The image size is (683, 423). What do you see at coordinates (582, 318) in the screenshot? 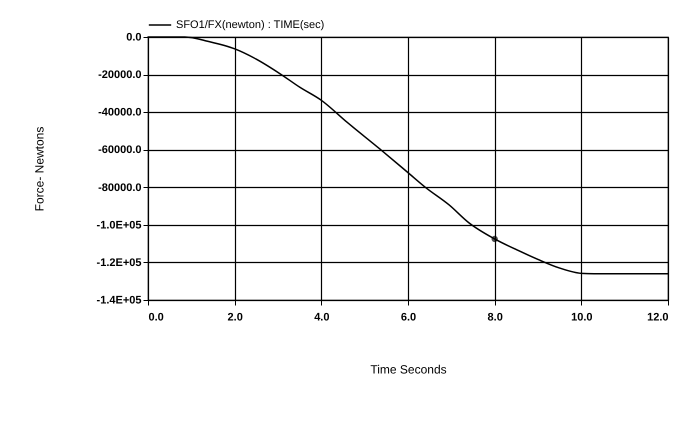
I see `x-tick-label: 10.0` at bounding box center [582, 318].